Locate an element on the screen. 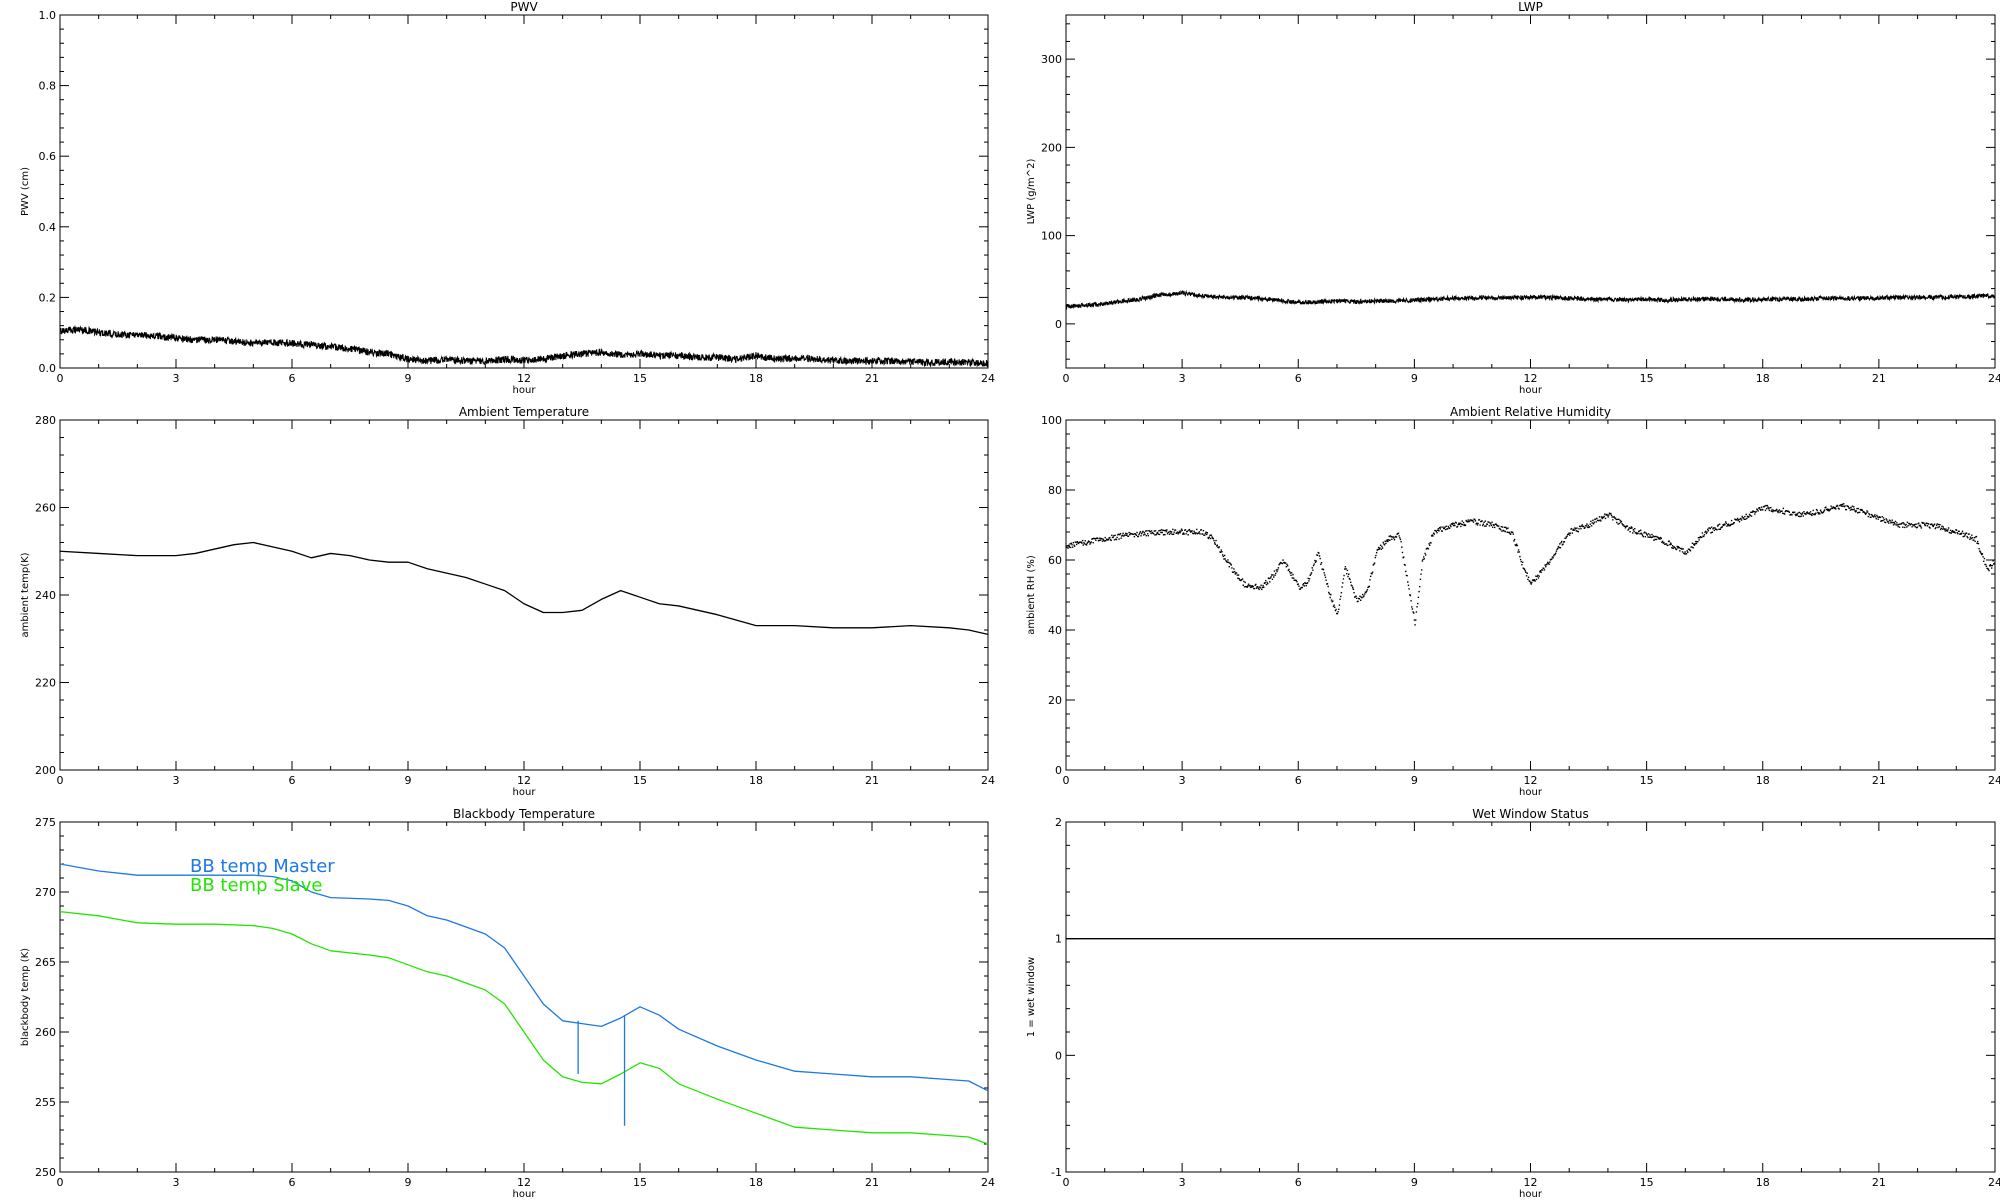  y-tick-label: 80 is located at coordinates (1055, 490).